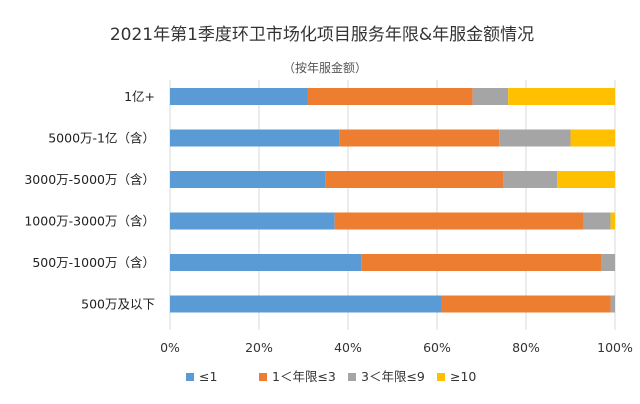 This screenshot has height=404, width=640. I want to click on category-label: 1000万-3000万（含）, so click(89, 221).